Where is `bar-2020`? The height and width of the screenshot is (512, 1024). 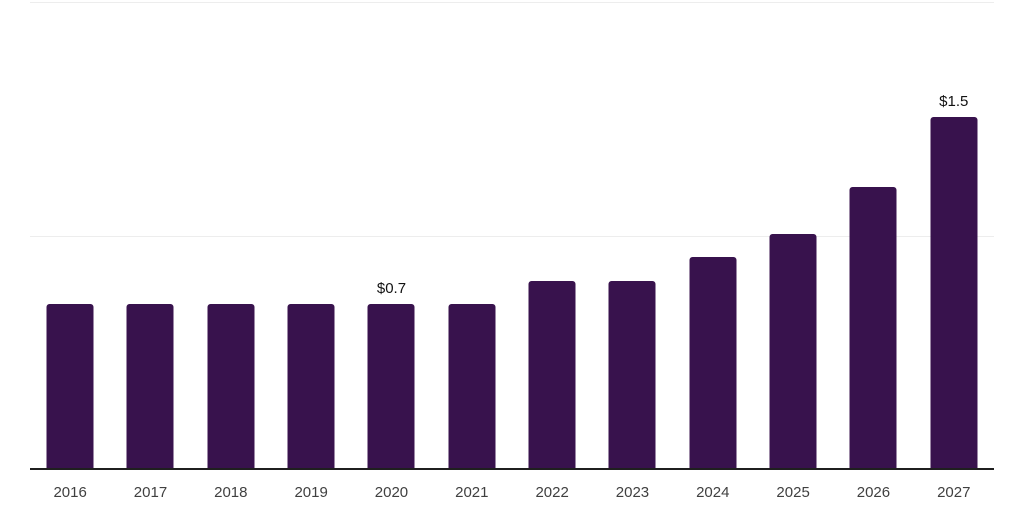 bar-2020 is located at coordinates (391, 386).